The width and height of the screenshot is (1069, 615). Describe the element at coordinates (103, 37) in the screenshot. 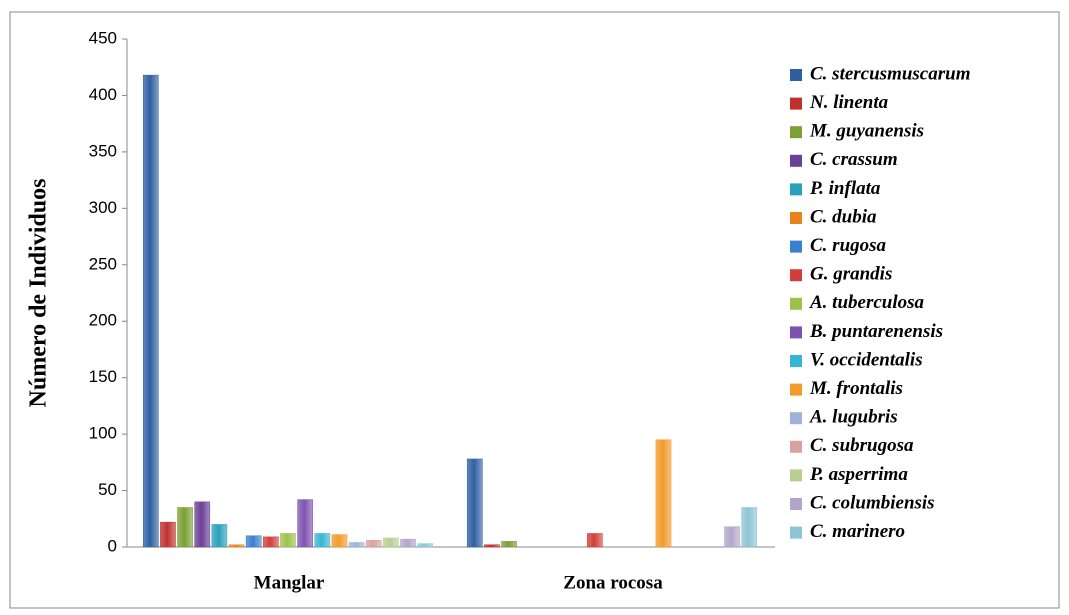

I see `y-tick-label: 450` at that location.